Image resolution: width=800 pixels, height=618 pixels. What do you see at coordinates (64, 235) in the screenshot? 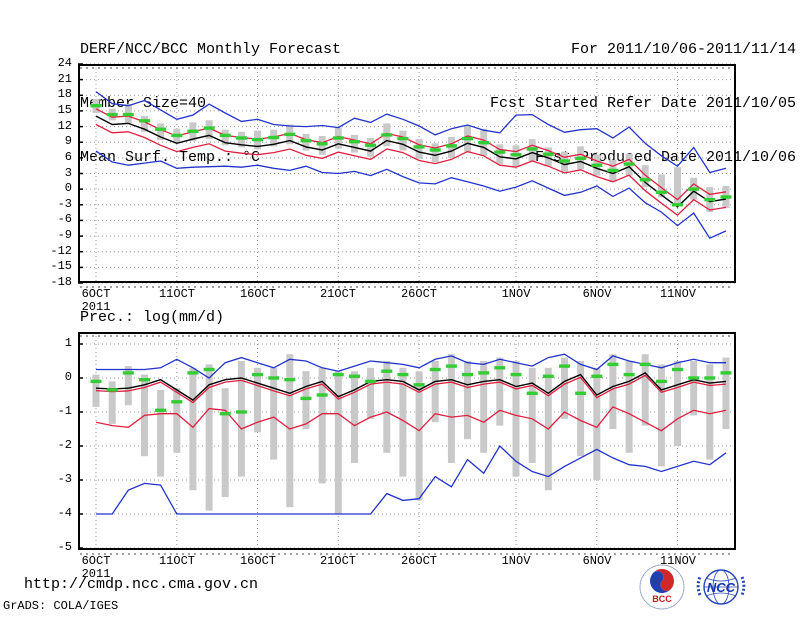
I see `y-tick-label: -9` at bounding box center [64, 235].